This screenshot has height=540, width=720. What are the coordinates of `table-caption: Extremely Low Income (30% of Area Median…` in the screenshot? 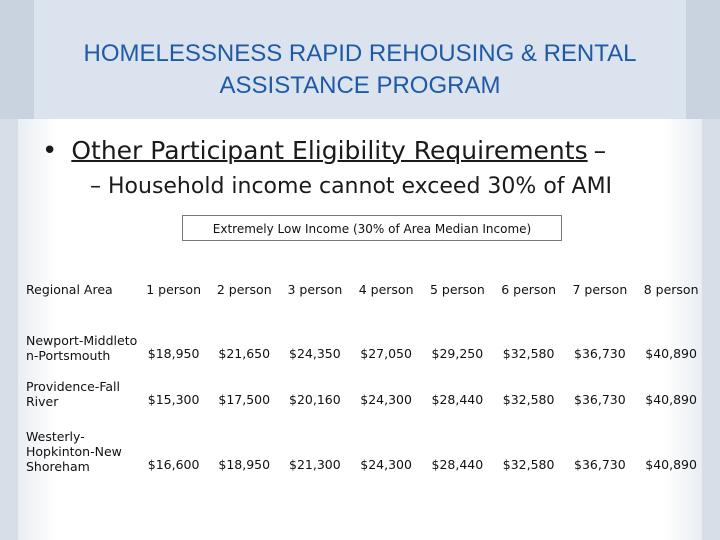 It's located at (372, 228).